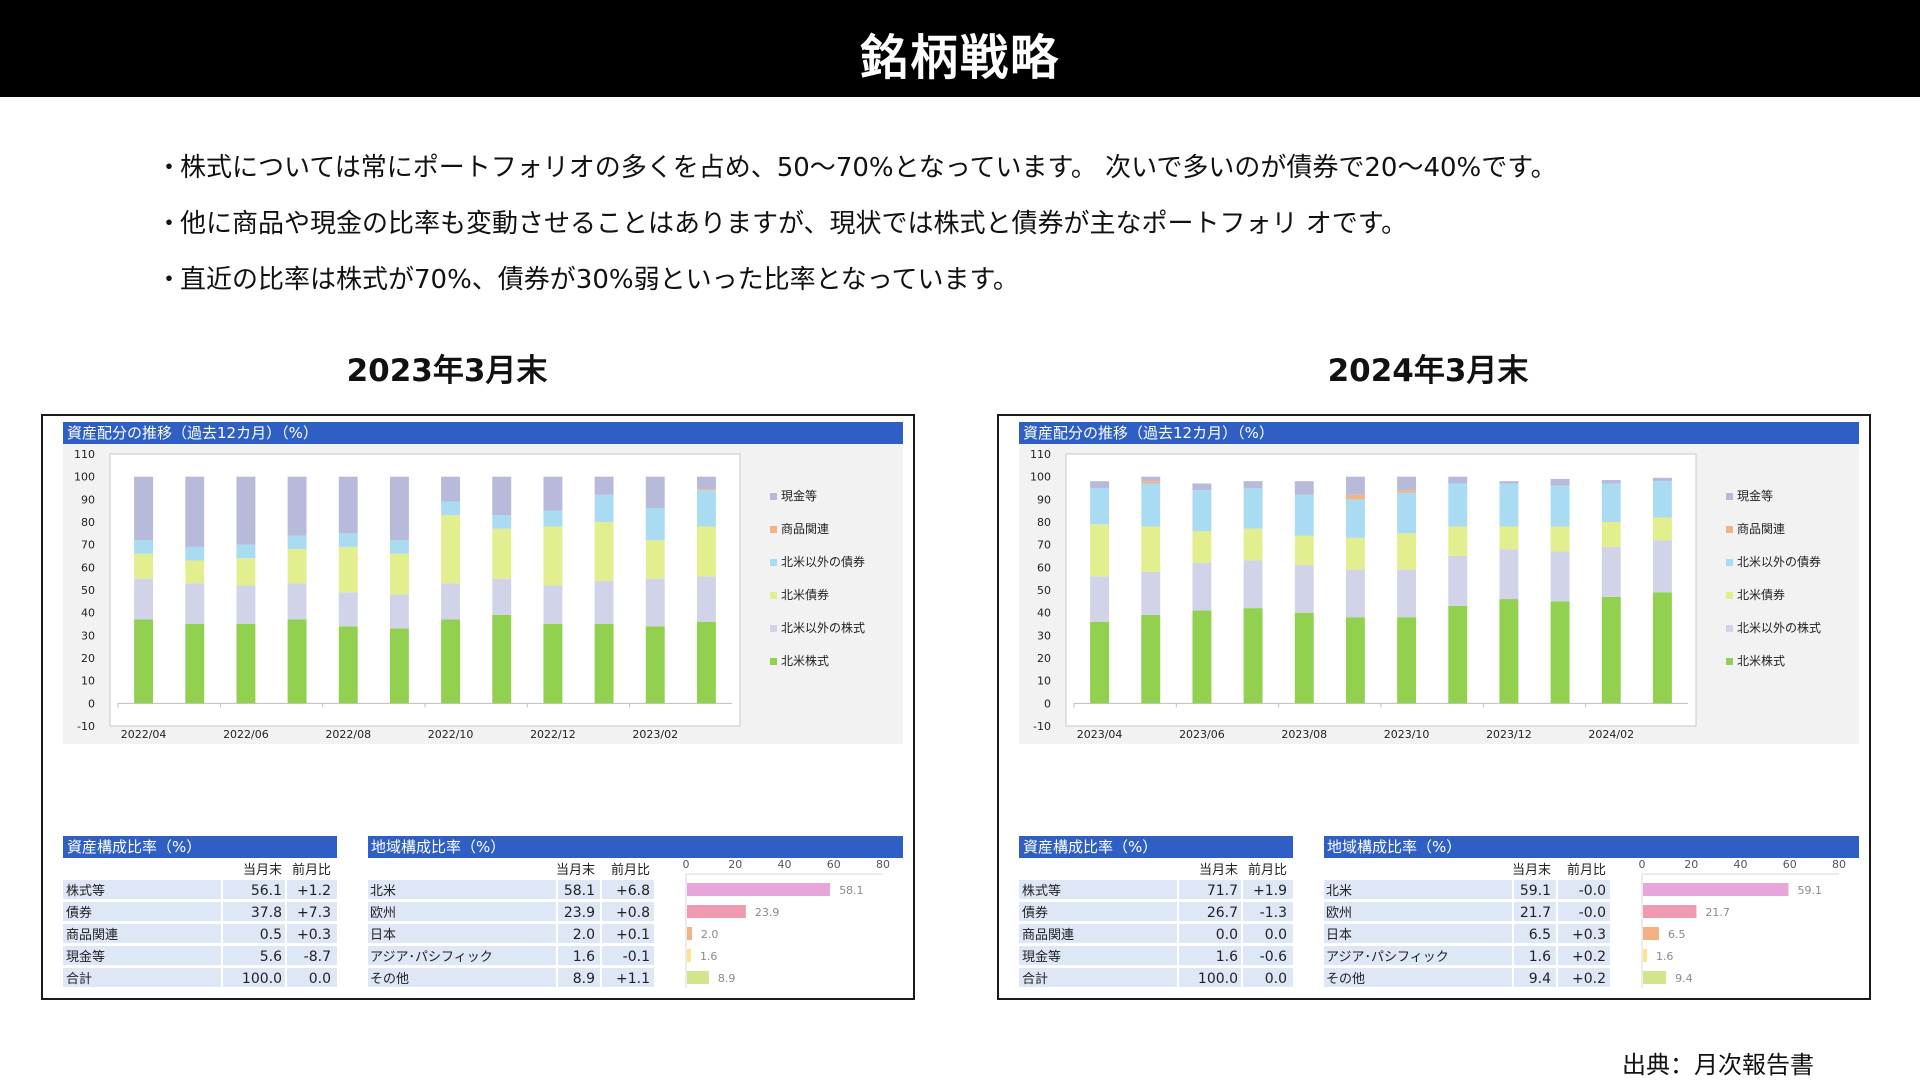 The height and width of the screenshot is (1080, 1920). What do you see at coordinates (1210, 955) in the screenshot?
I see `asset-row-value-cell` at bounding box center [1210, 955].